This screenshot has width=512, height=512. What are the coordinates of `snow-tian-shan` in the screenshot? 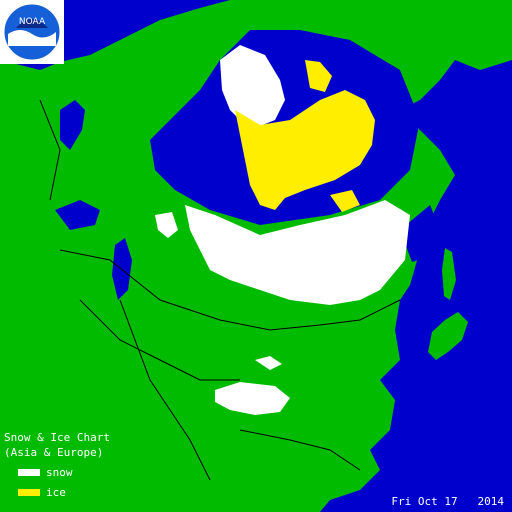 It's located at (268, 363).